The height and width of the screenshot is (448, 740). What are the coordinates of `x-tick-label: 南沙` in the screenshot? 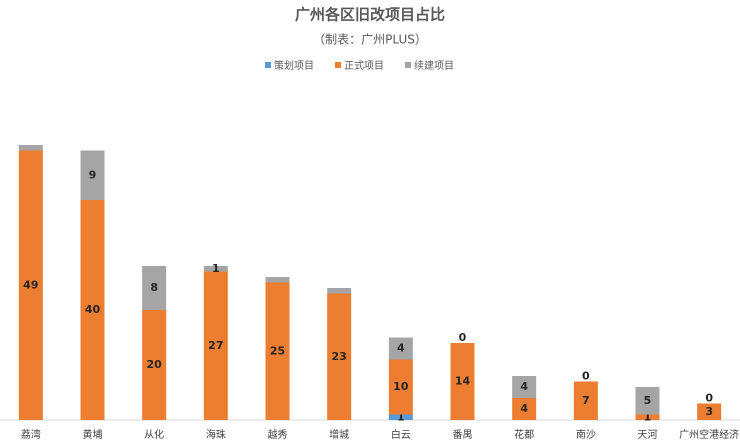 It's located at (586, 434).